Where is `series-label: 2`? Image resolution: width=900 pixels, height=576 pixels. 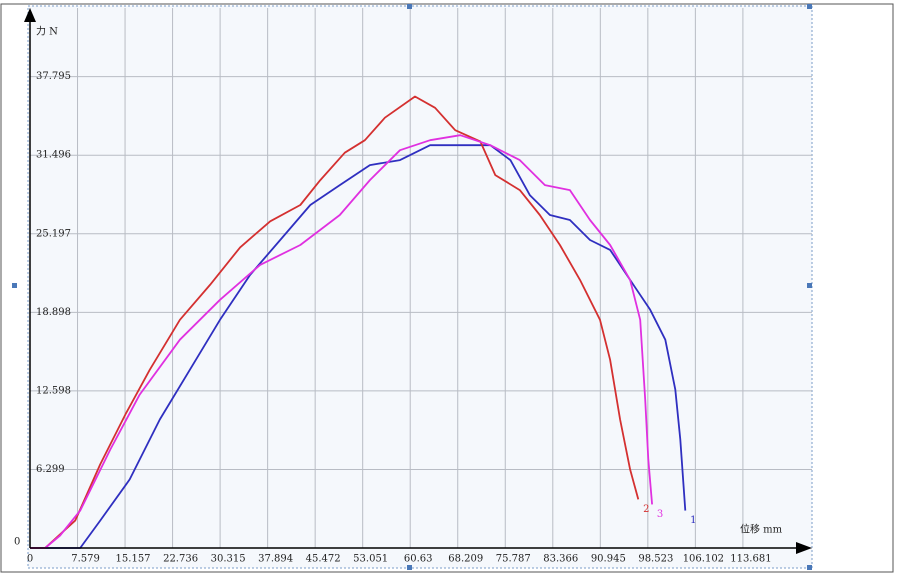 series-label: 2 is located at coordinates (646, 509).